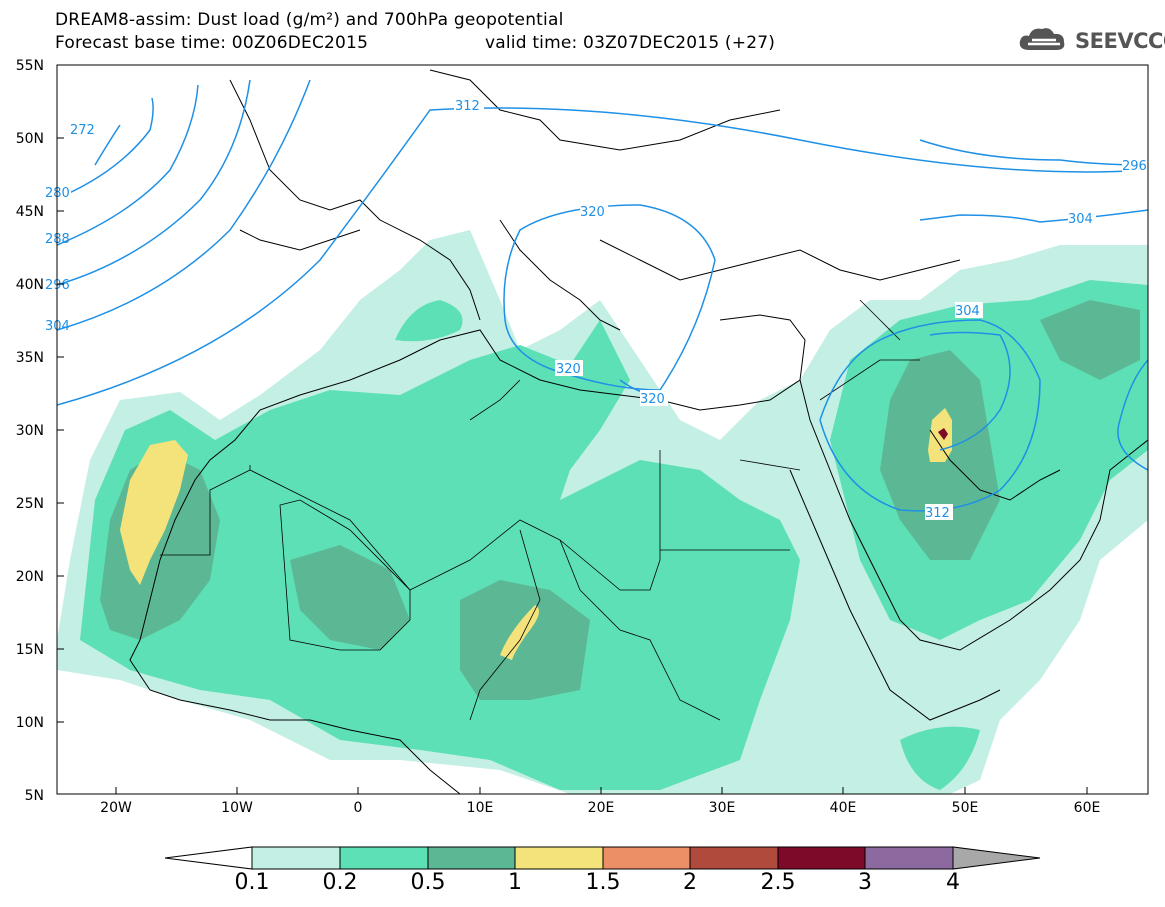  I want to click on contour-label-320a: 320, so click(592, 212).